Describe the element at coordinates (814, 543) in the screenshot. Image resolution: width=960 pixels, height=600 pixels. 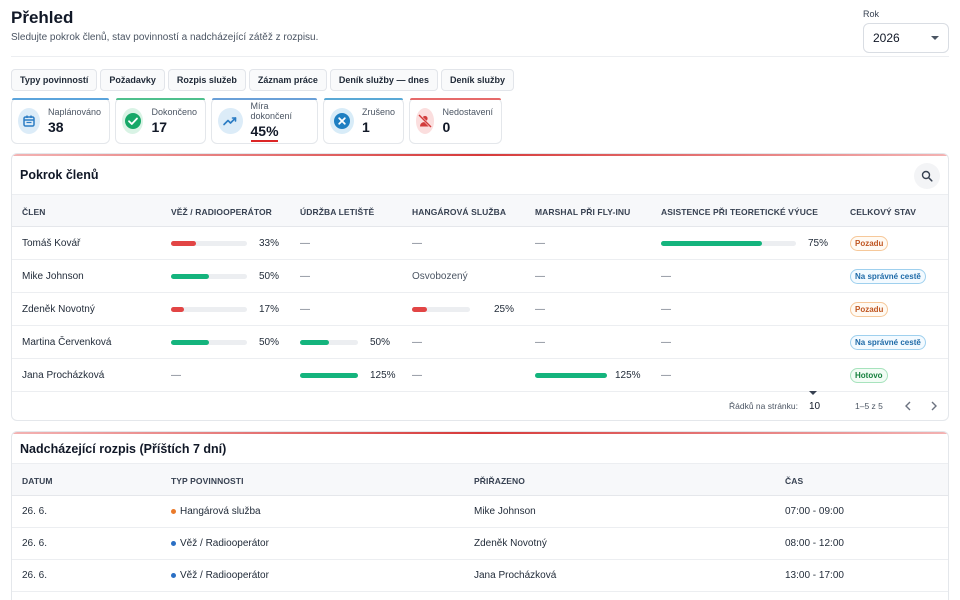
I see `schedule-time: 08:00 - 12:00` at that location.